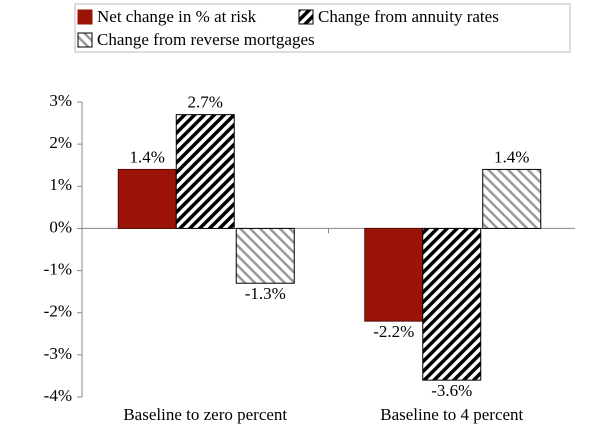  What do you see at coordinates (265, 293) in the screenshot?
I see `value-label: -1.3%` at bounding box center [265, 293].